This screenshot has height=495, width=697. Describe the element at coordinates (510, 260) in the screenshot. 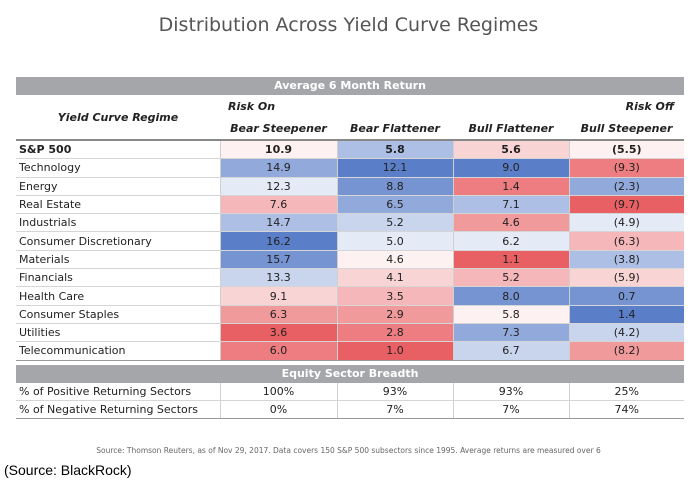

I see `cell-bull-flattener: 1.1` at that location.